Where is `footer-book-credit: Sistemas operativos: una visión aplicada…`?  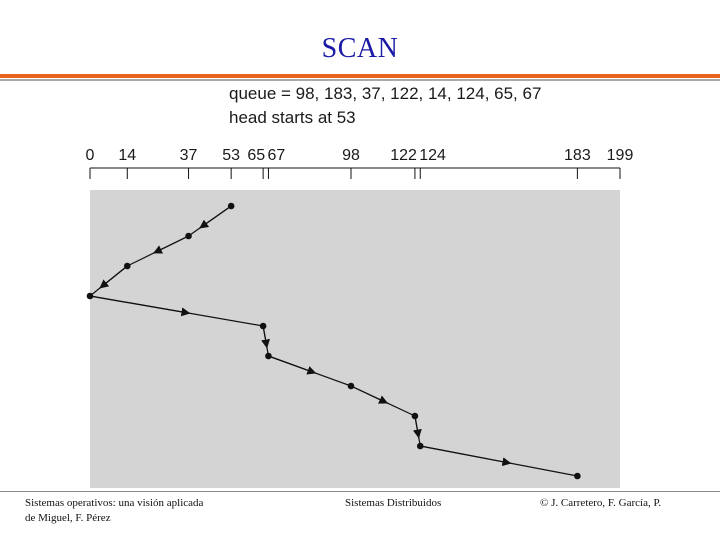
footer-book-credit: Sistemas operativos: una visión aplicada… is located at coordinates (114, 511).